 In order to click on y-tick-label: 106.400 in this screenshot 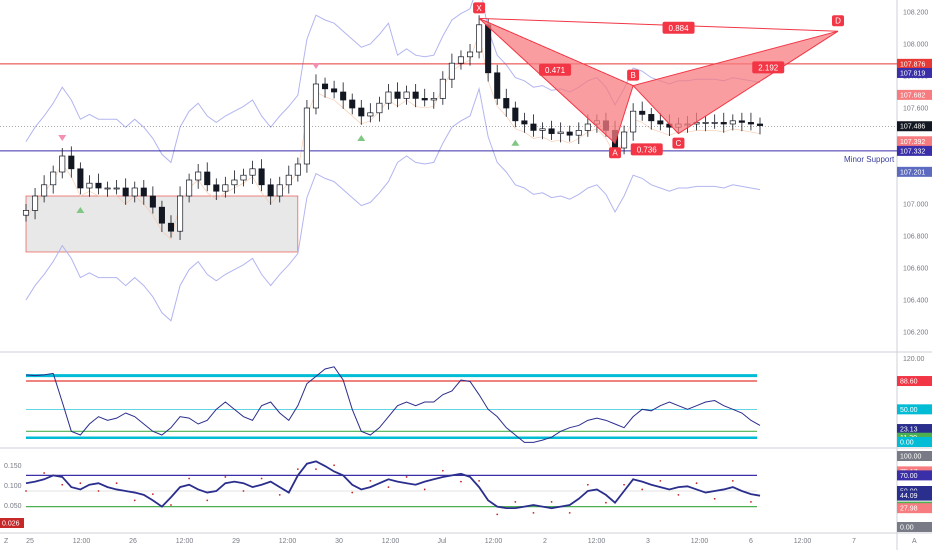, I will do `click(915, 301)`.